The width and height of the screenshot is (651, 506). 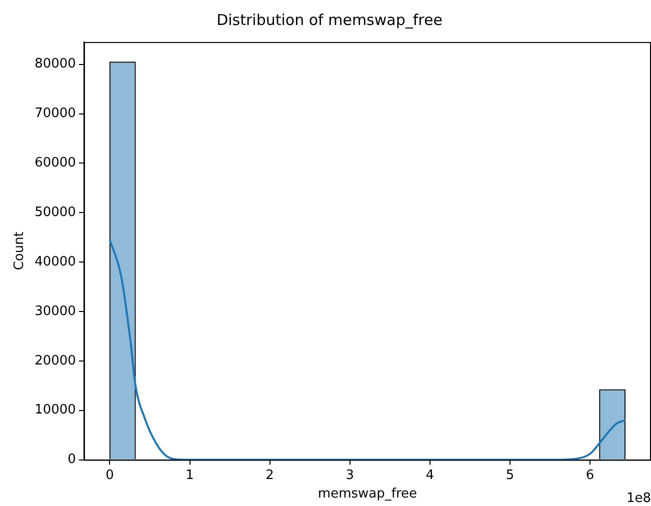 I want to click on y-tick-label: 30000, so click(x=55, y=311).